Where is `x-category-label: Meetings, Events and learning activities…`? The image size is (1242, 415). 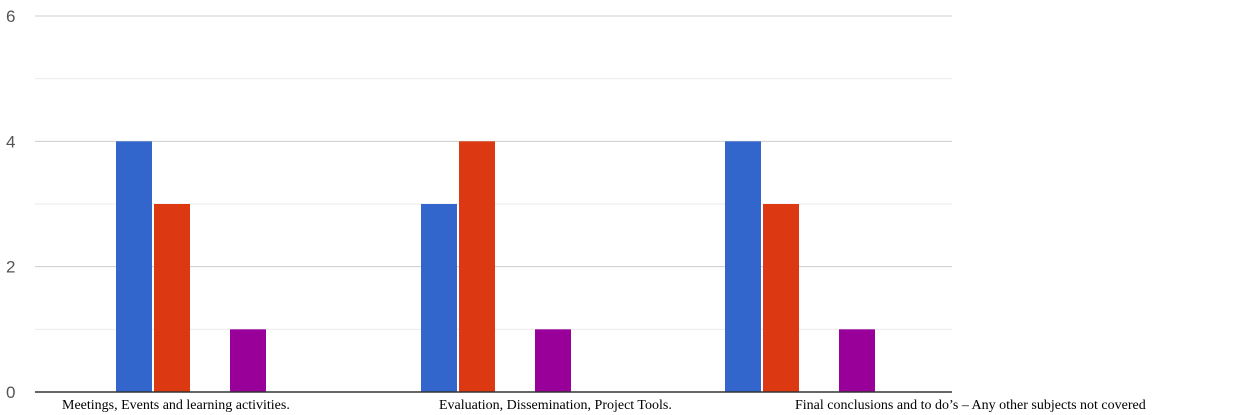 x-category-label: Meetings, Events and learning activities… is located at coordinates (176, 405).